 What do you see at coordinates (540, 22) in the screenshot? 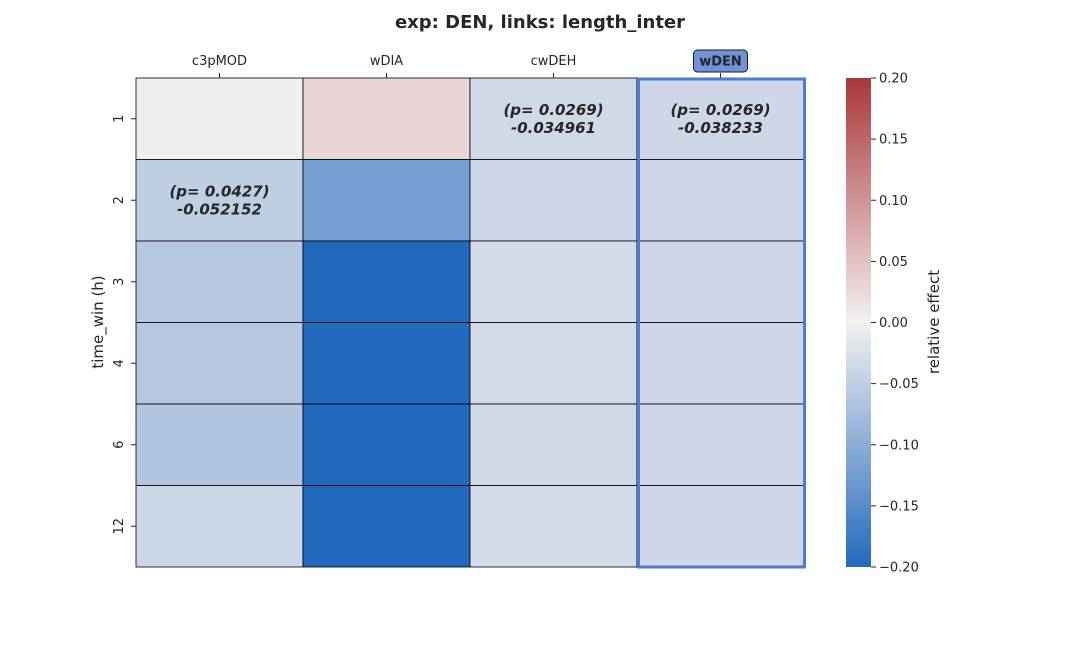
I see `chart-title: exp: DEN, links: length_inter` at bounding box center [540, 22].